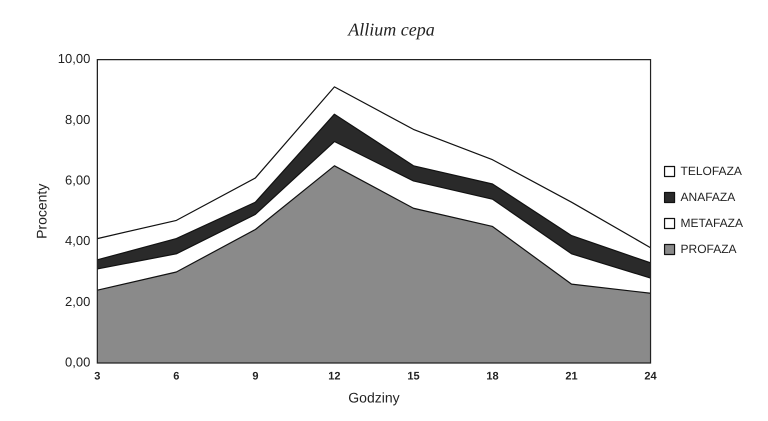 The height and width of the screenshot is (421, 768). Describe the element at coordinates (77, 362) in the screenshot. I see `y-tick-label: 0,00` at that location.